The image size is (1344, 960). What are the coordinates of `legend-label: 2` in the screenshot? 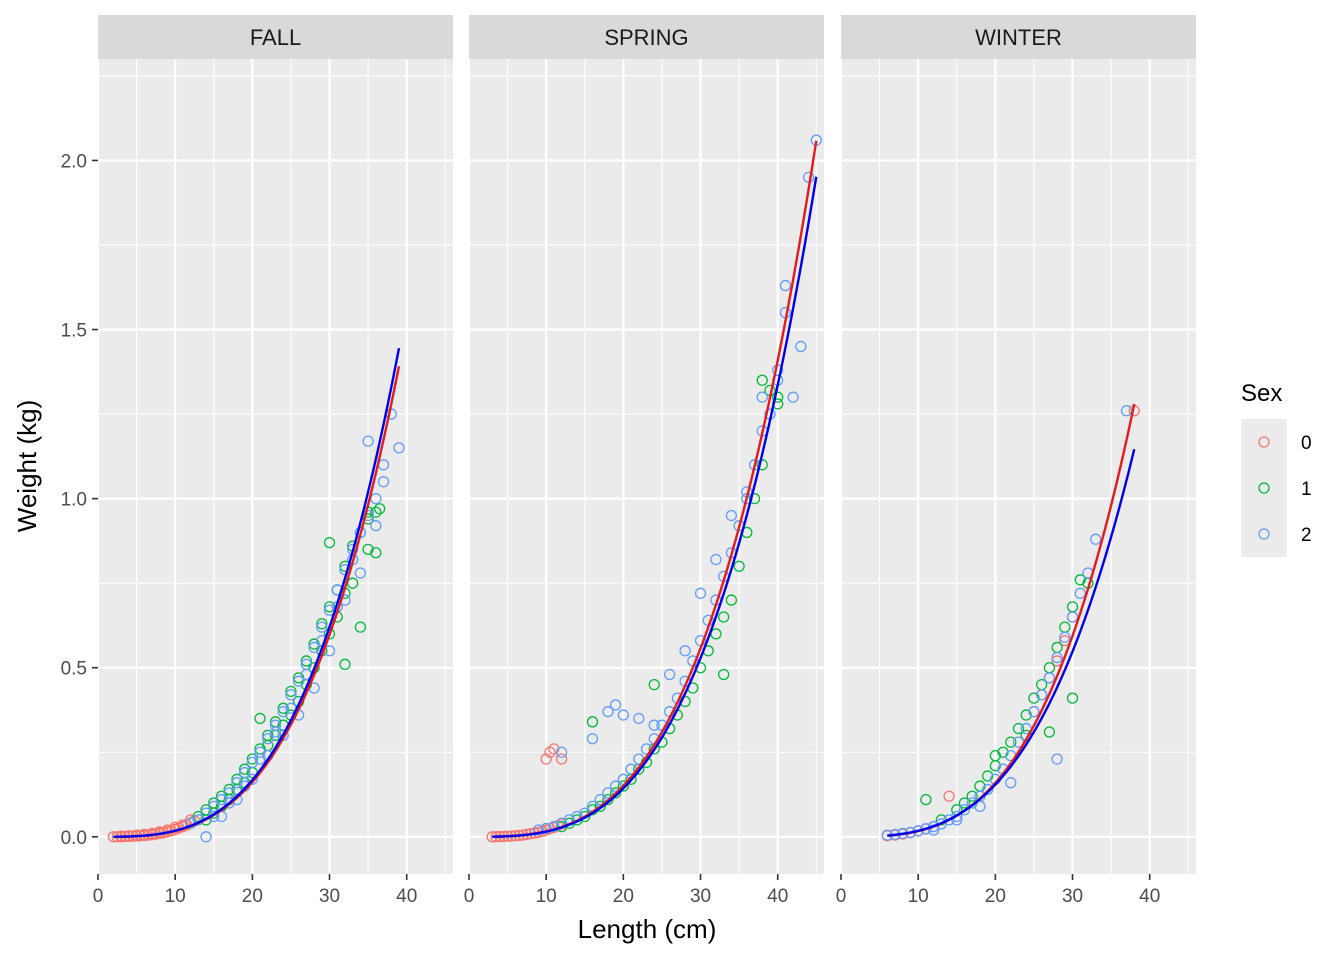 It's located at (1306, 535).